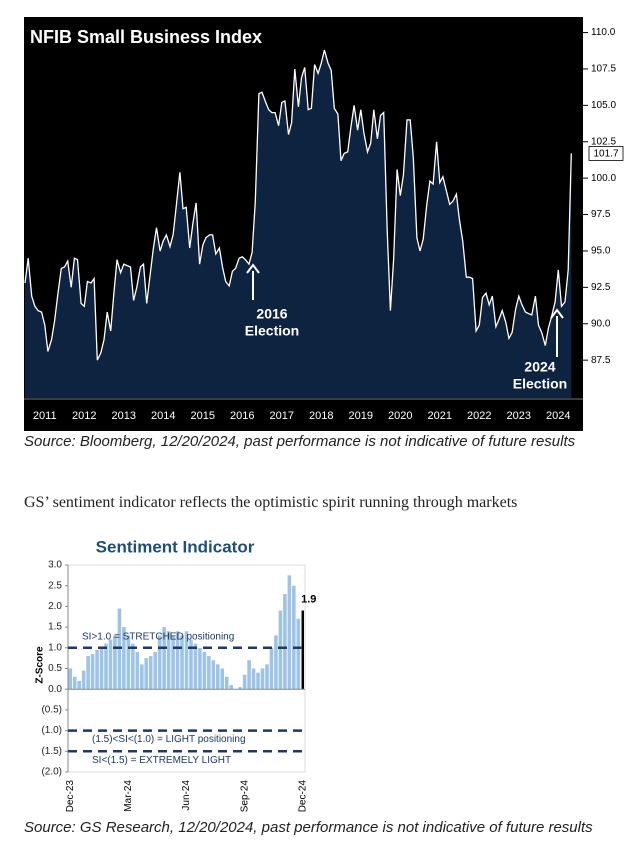 Image resolution: width=640 pixels, height=867 pixels. I want to click on x-tick-label: Dec-23, so click(70, 796).